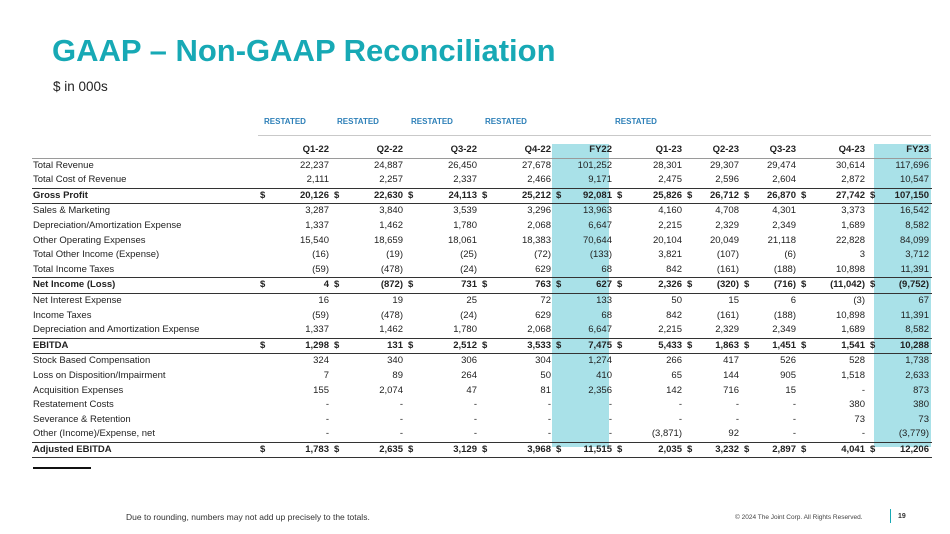 This screenshot has width=950, height=534. I want to click on cell-value: 905, so click(788, 375).